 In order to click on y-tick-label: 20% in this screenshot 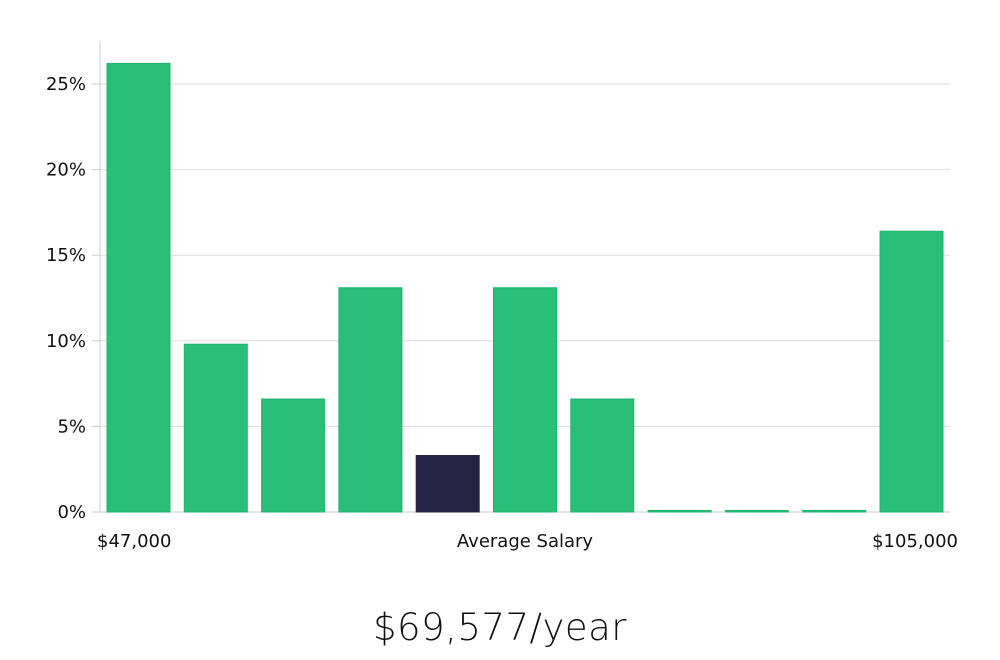, I will do `click(66, 170)`.